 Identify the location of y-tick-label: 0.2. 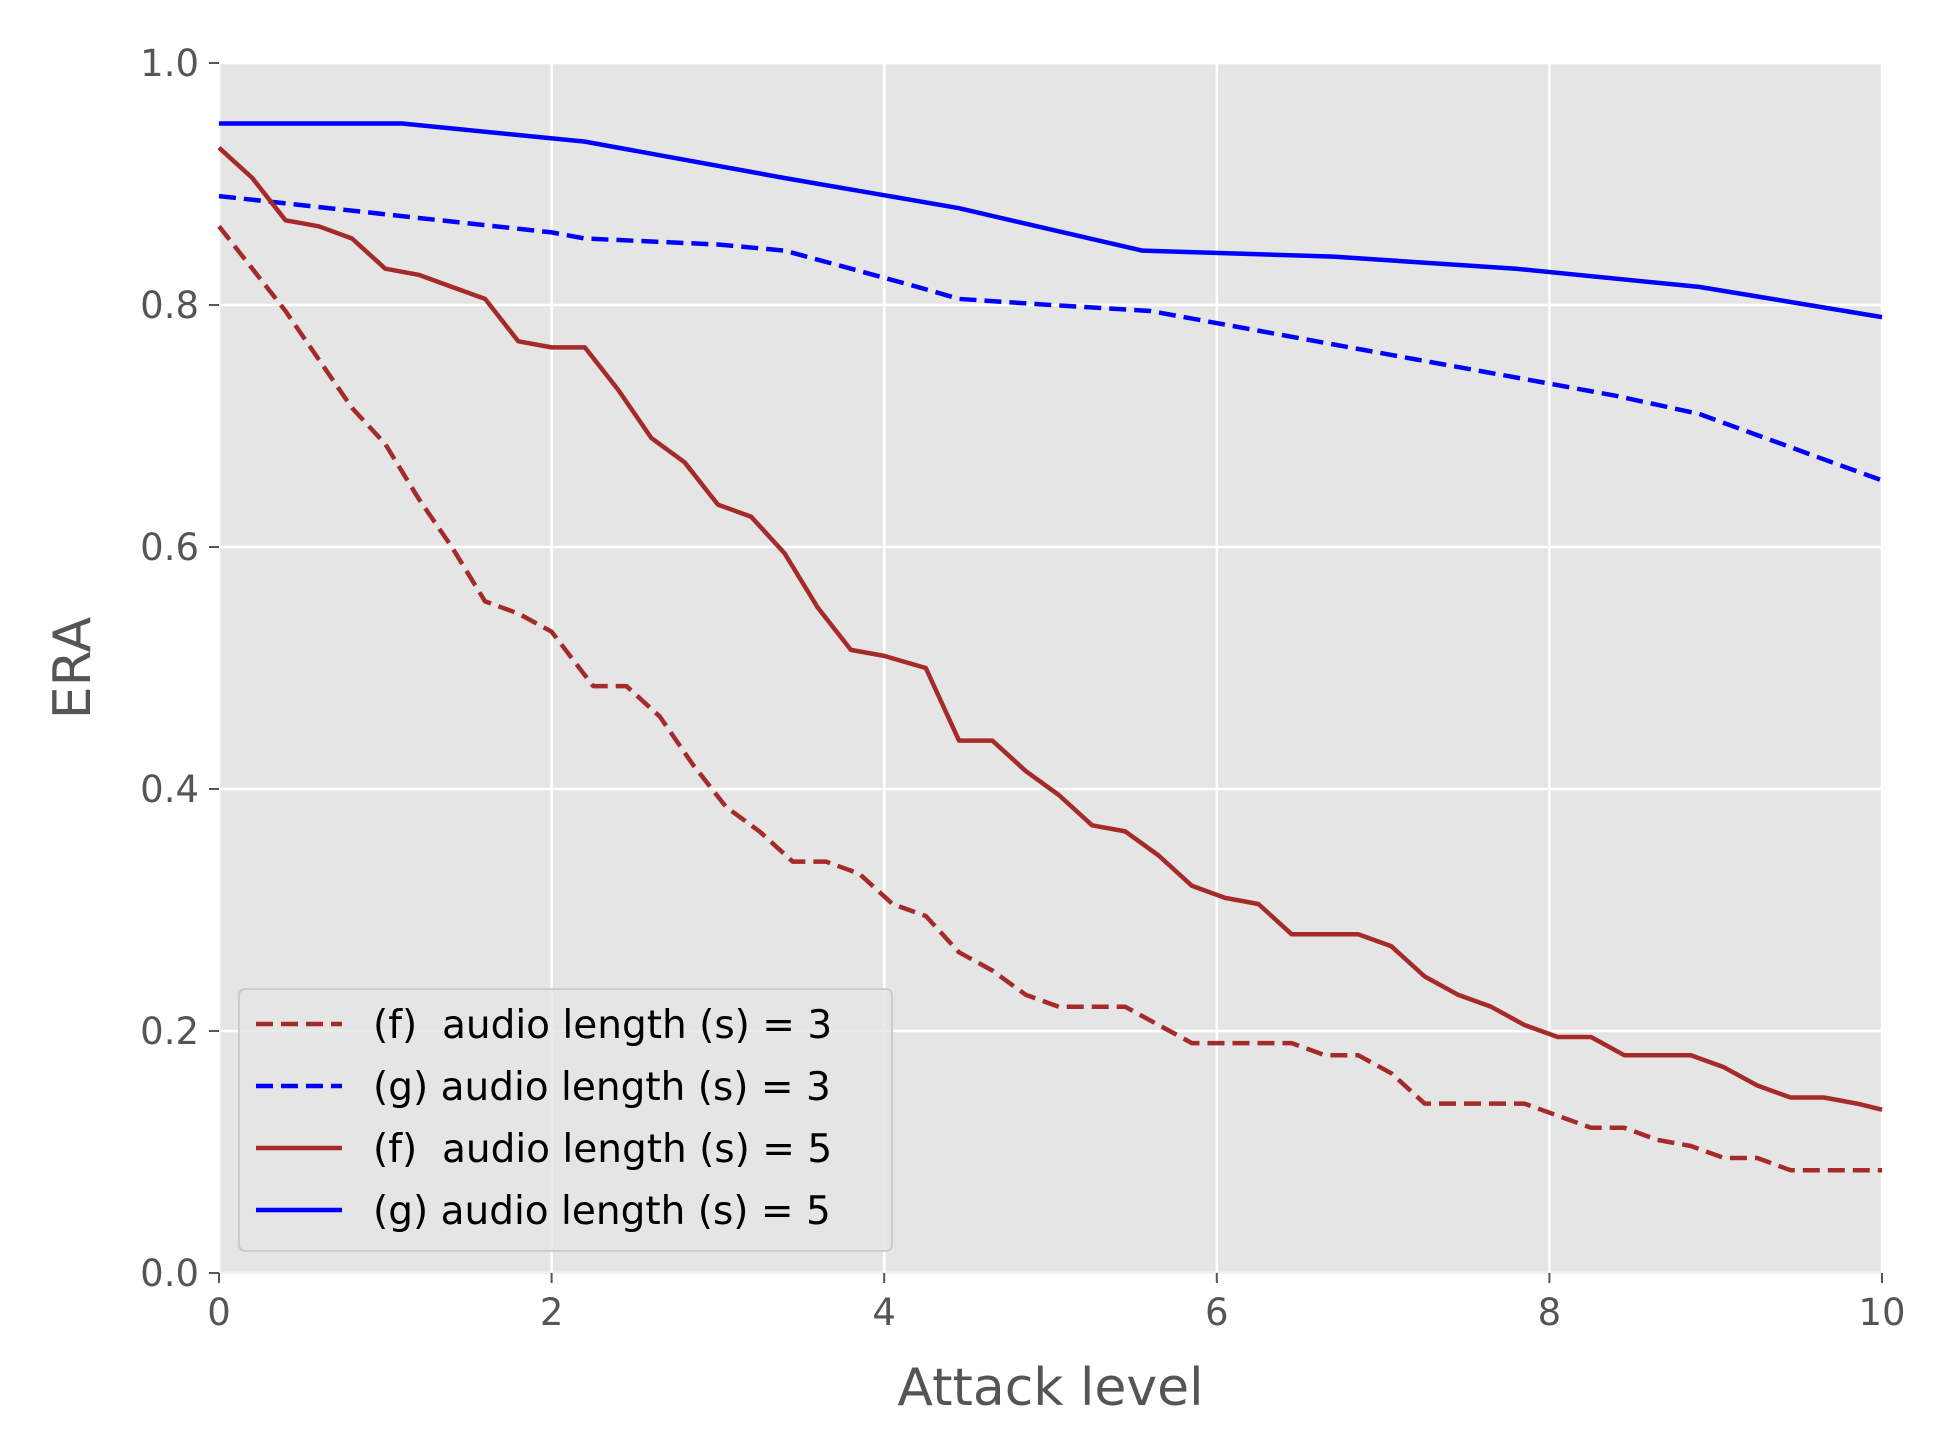
(169, 1031).